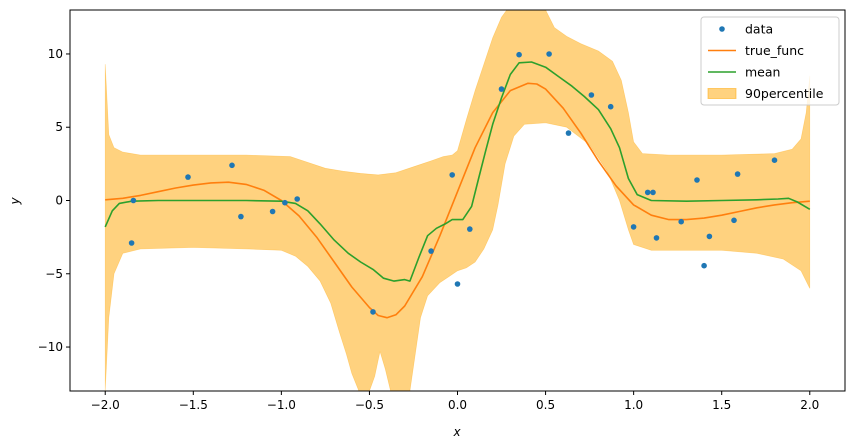 This screenshot has height=448, width=854. What do you see at coordinates (369, 405) in the screenshot?
I see `x-tick-label: −0.5` at bounding box center [369, 405].